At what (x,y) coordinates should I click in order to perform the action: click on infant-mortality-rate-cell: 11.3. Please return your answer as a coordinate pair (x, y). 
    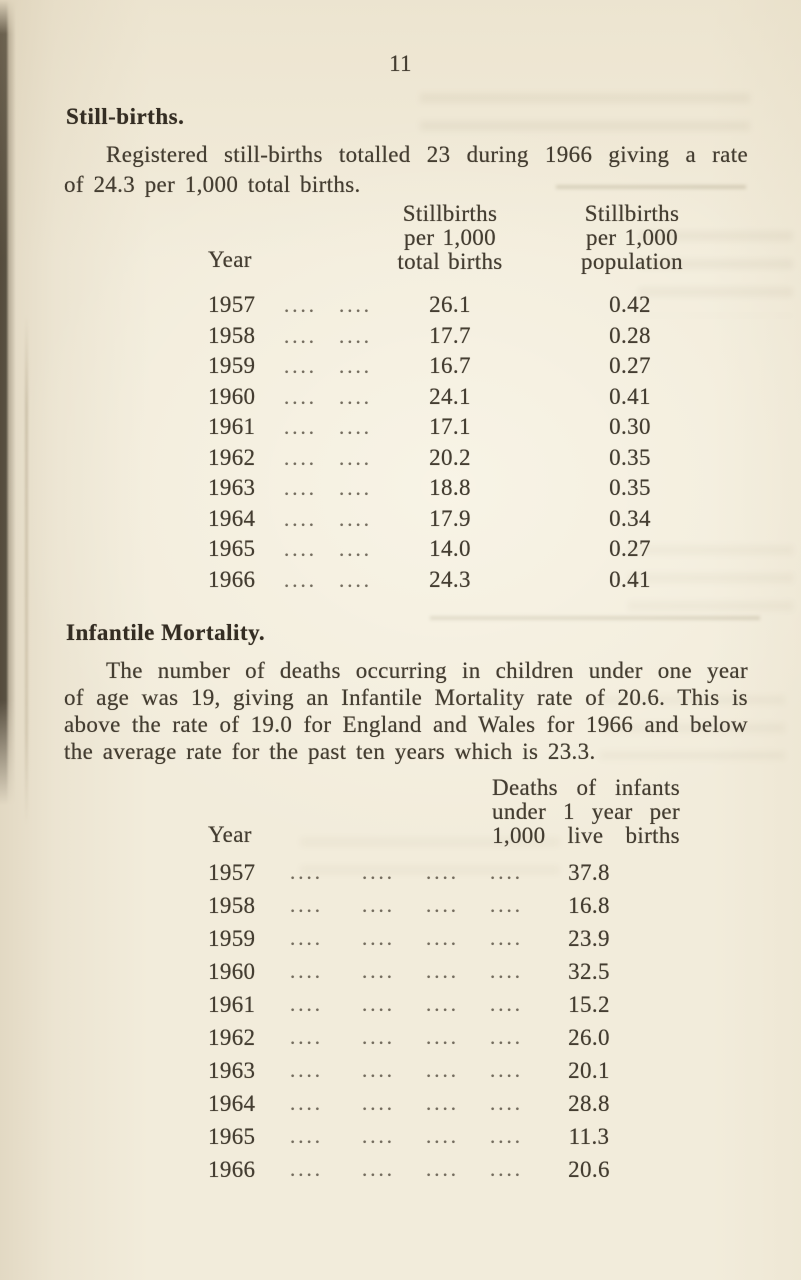
    Looking at the image, I should click on (589, 1136).